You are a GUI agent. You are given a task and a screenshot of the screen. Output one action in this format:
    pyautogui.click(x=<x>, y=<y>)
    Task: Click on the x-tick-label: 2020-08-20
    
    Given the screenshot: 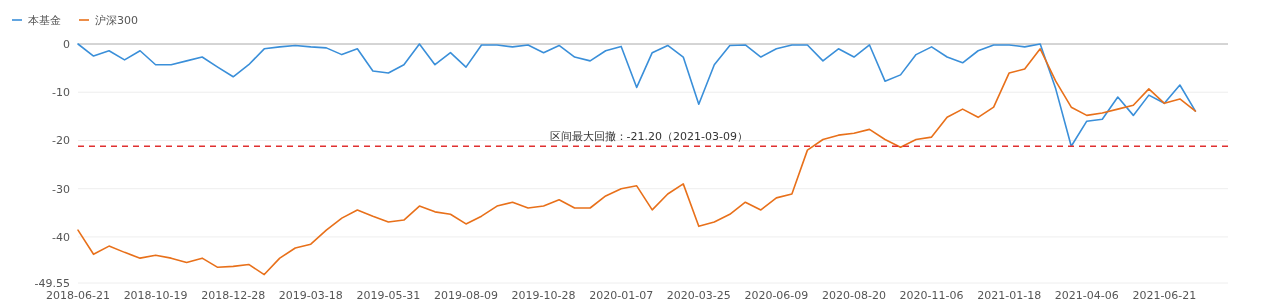 What is the action you would take?
    pyautogui.click(x=854, y=295)
    